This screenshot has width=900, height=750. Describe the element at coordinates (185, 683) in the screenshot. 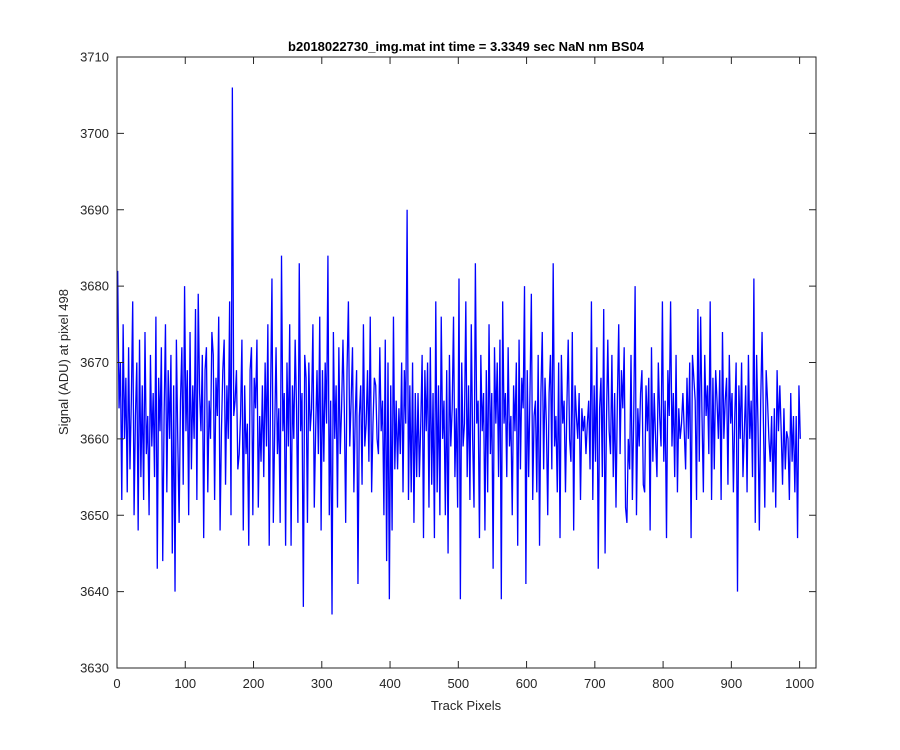

I see `x-tick-label: 100` at that location.